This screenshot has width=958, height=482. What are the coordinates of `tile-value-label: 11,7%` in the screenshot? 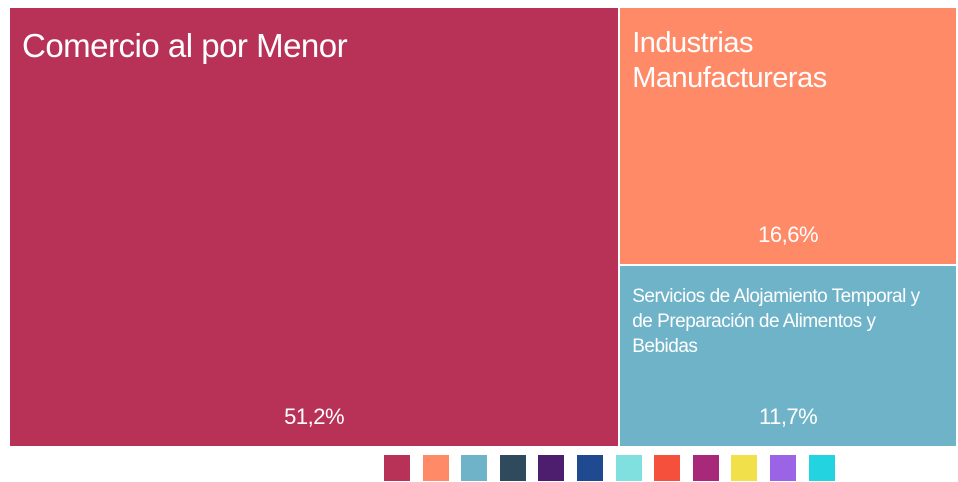 It's located at (788, 416).